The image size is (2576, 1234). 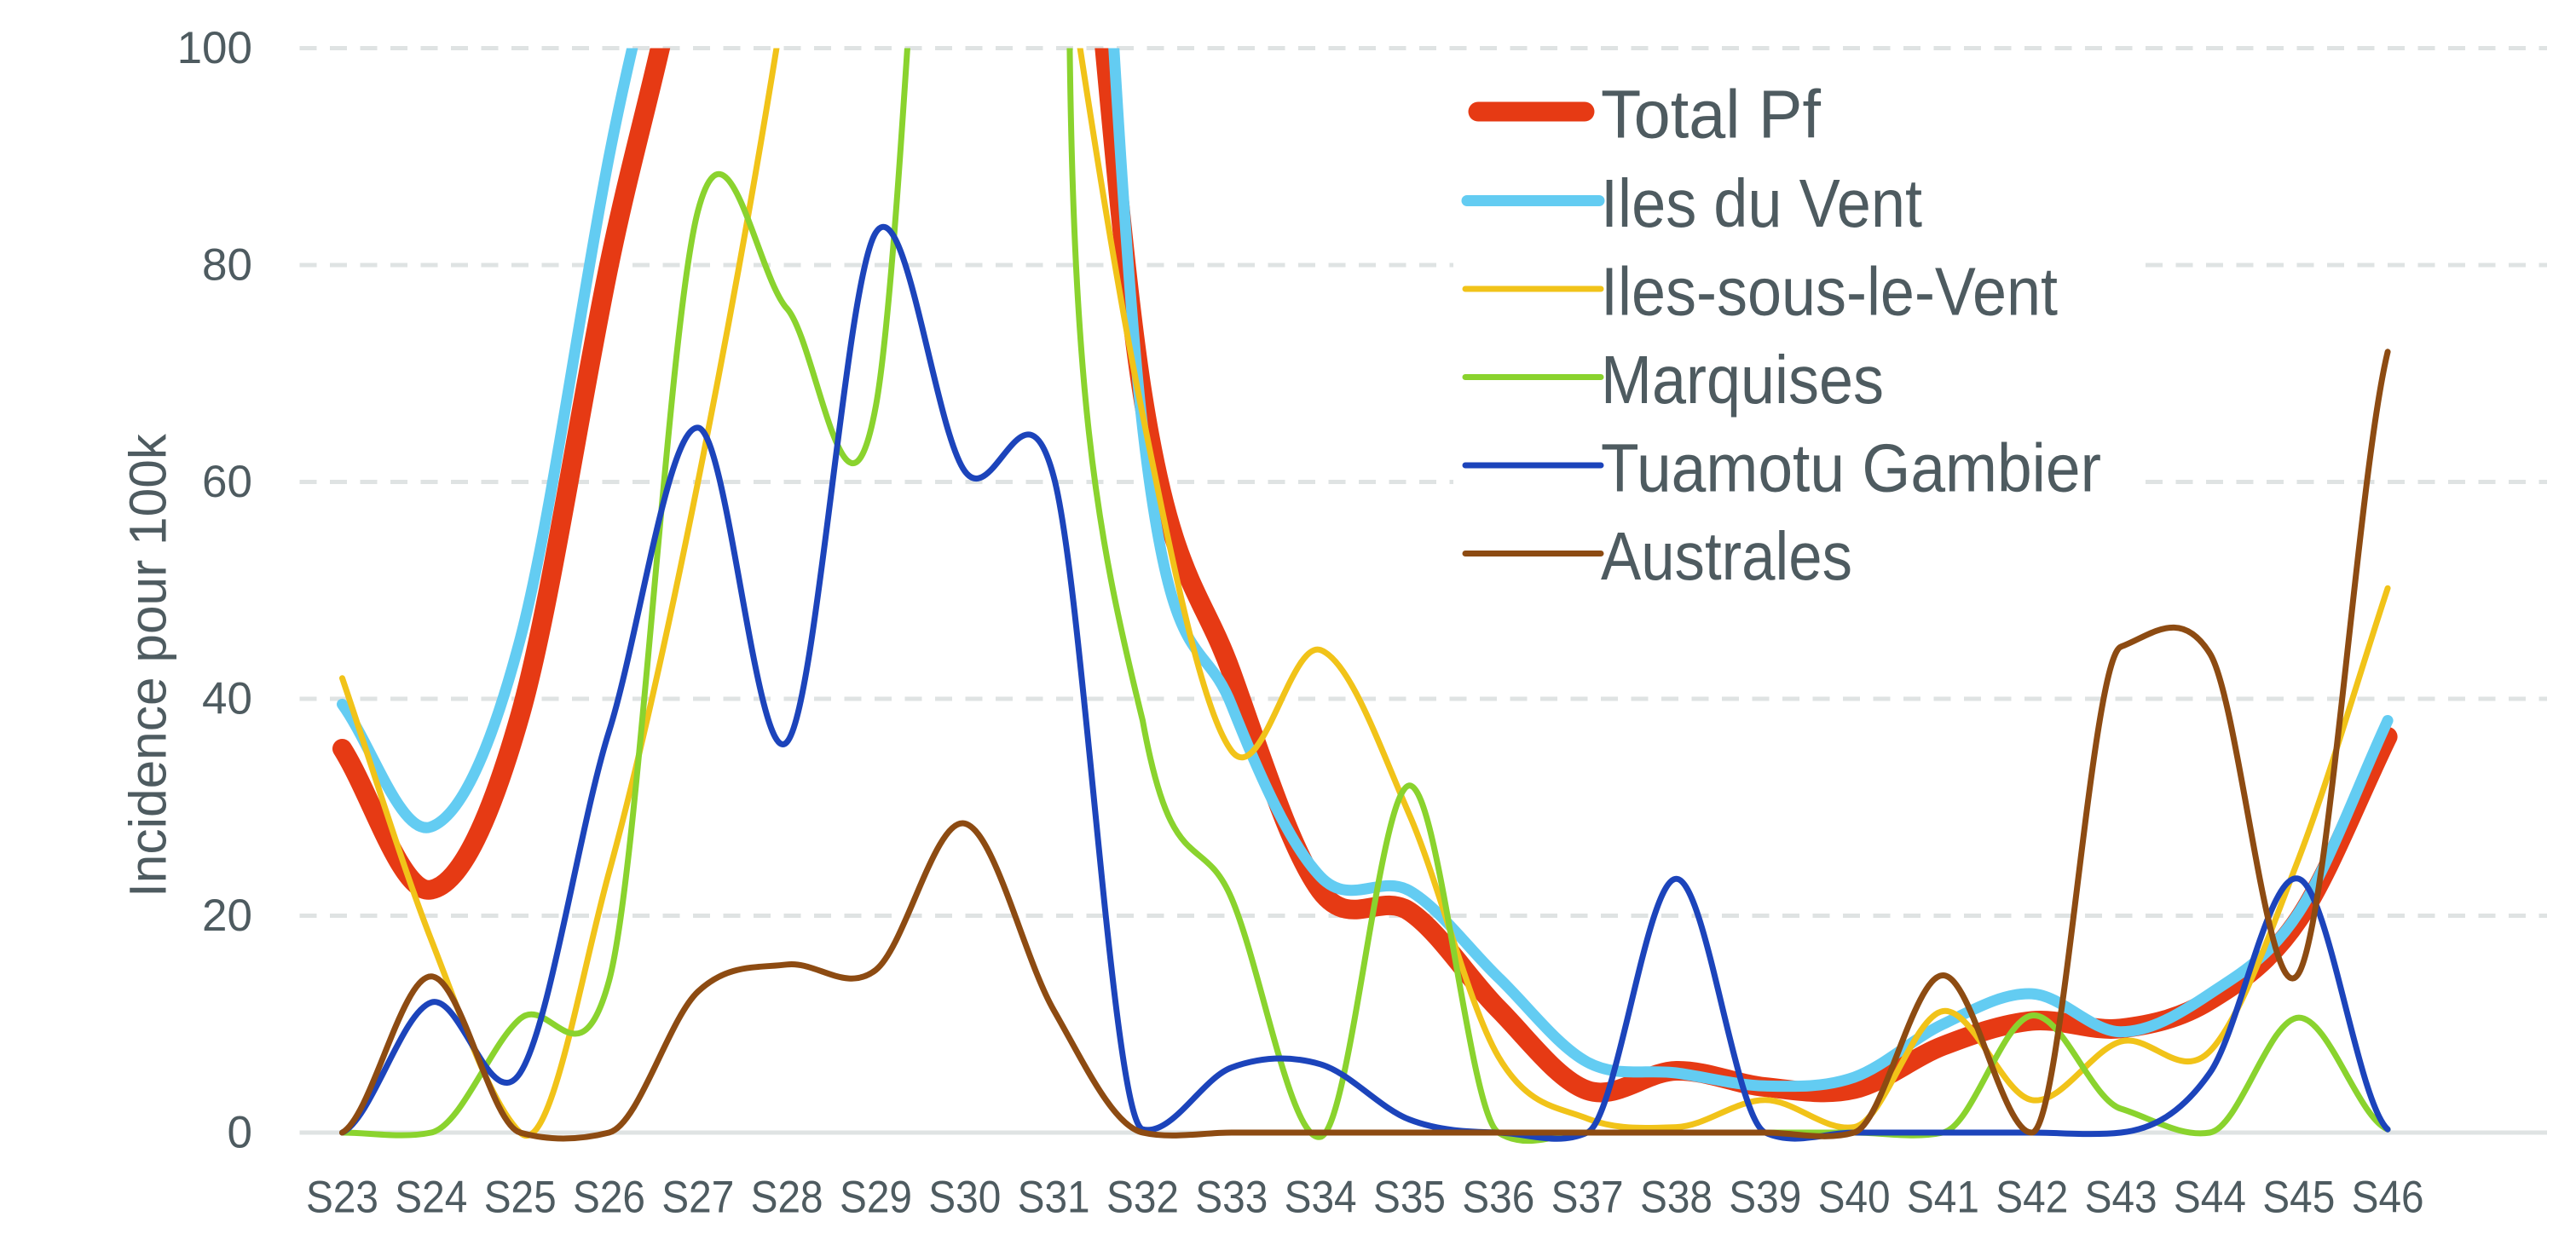 I want to click on svg-text: Total Pf, so click(x=1711, y=115).